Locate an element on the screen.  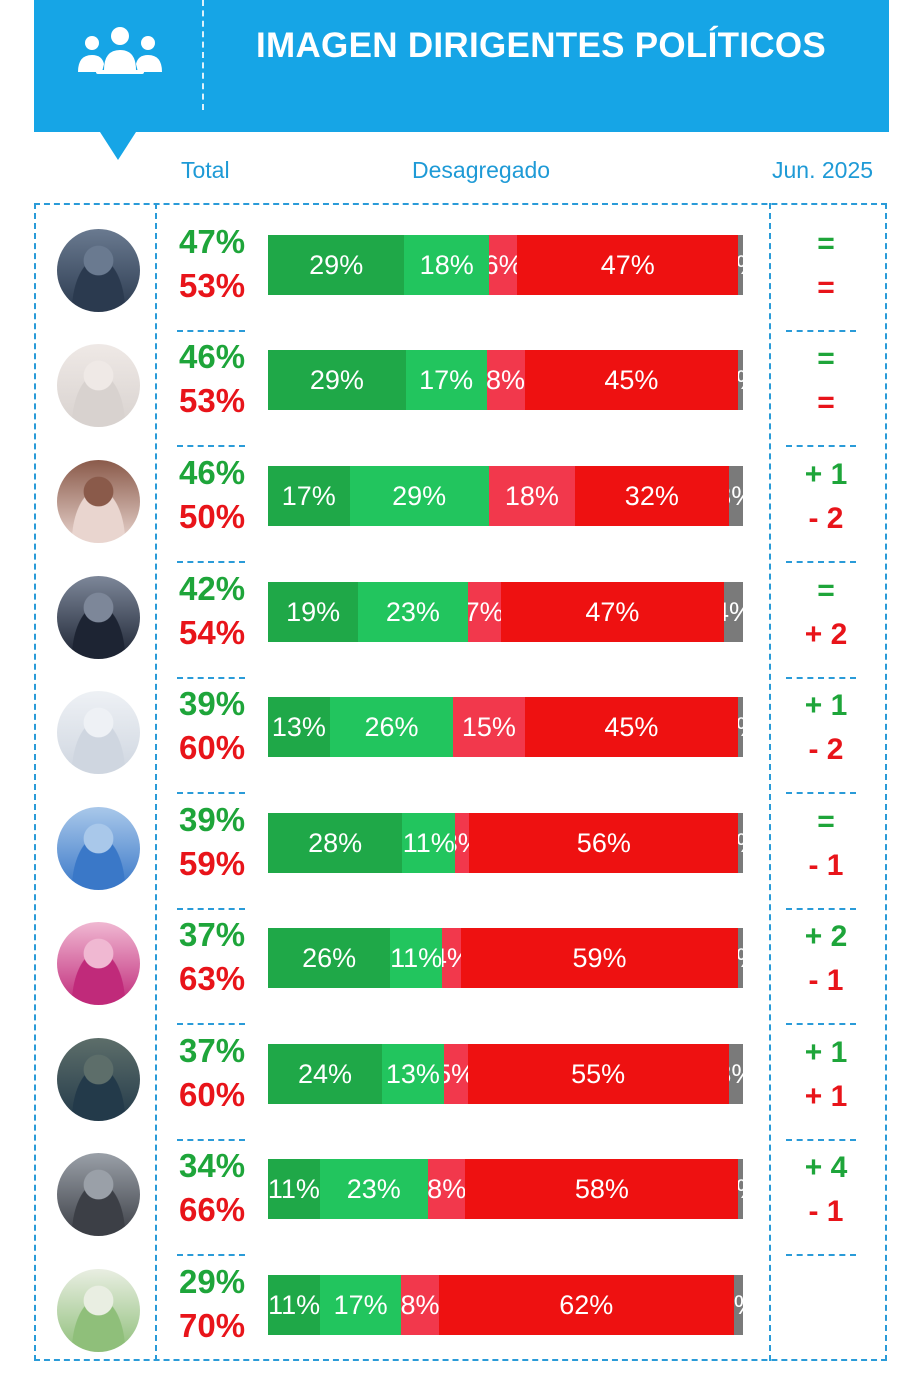
total-positive-value: 42% is located at coordinates (212, 588).